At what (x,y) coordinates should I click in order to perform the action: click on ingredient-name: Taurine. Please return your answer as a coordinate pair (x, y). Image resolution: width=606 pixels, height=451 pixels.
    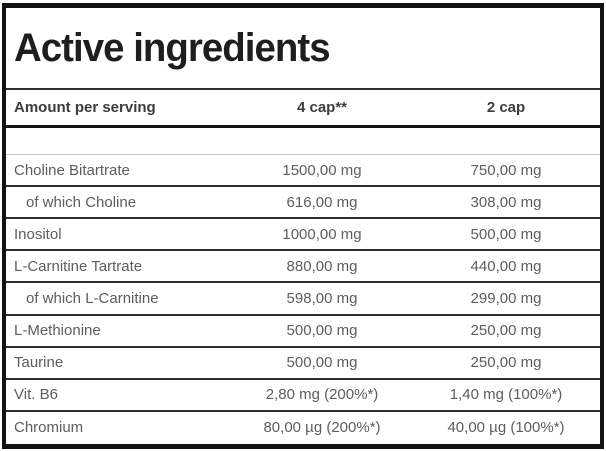
    Looking at the image, I should click on (39, 363).